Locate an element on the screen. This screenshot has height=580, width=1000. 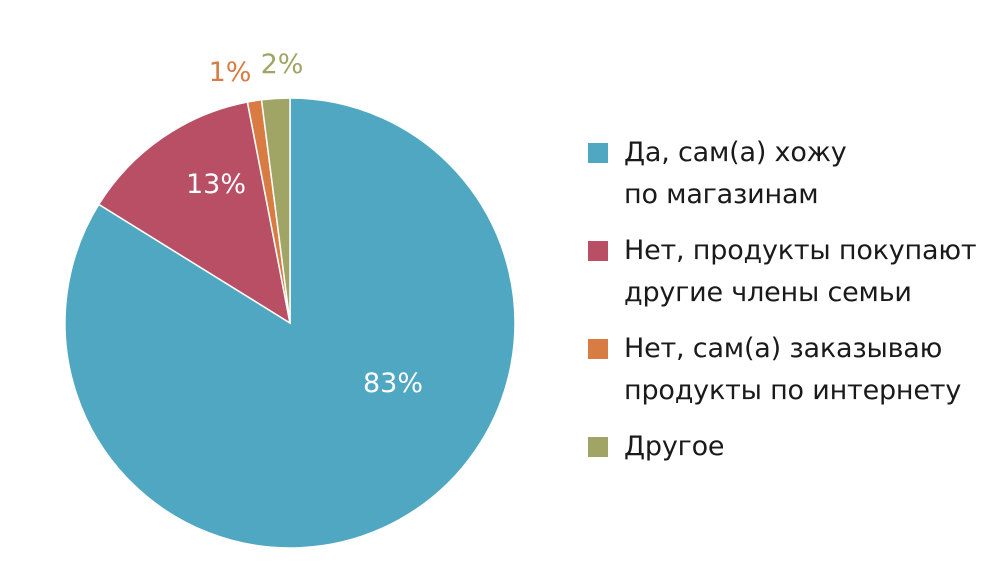
legend-label: Нет, продукты покупают другие члены семьи is located at coordinates (800, 271).